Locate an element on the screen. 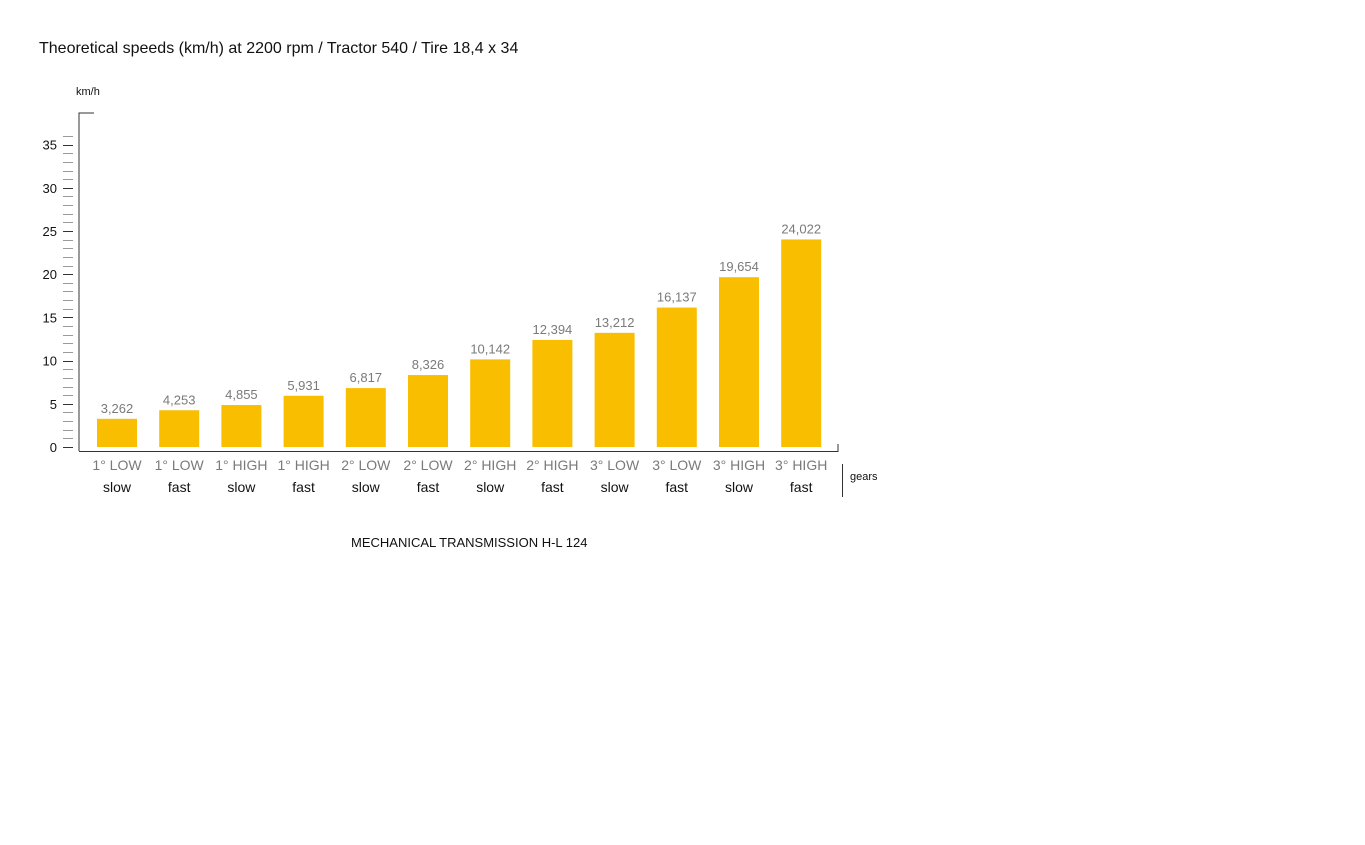 This screenshot has width=1365, height=845. y-tick-label: 10 is located at coordinates (50, 361).